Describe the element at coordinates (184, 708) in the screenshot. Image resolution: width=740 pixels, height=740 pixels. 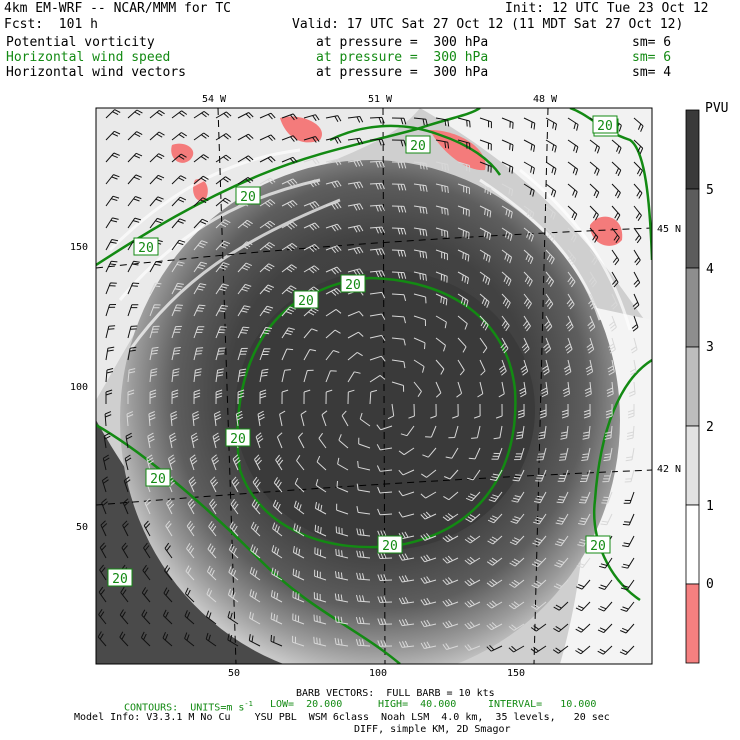
I see `contour-units-text: CONTOURS: UNITS=m s` at that location.